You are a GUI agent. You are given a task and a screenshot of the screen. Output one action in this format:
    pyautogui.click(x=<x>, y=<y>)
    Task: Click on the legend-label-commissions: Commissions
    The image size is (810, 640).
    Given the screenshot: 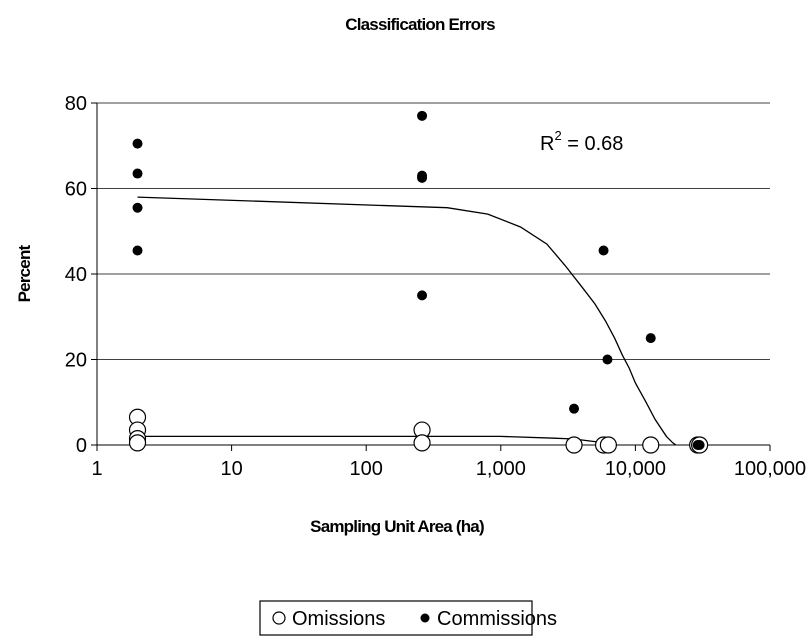 What is the action you would take?
    pyautogui.click(x=497, y=619)
    